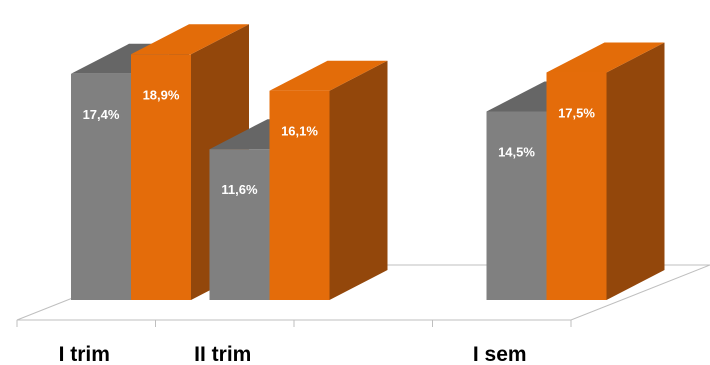 Image resolution: width=710 pixels, height=365 pixels. I want to click on category-label: I trim, so click(84, 354).